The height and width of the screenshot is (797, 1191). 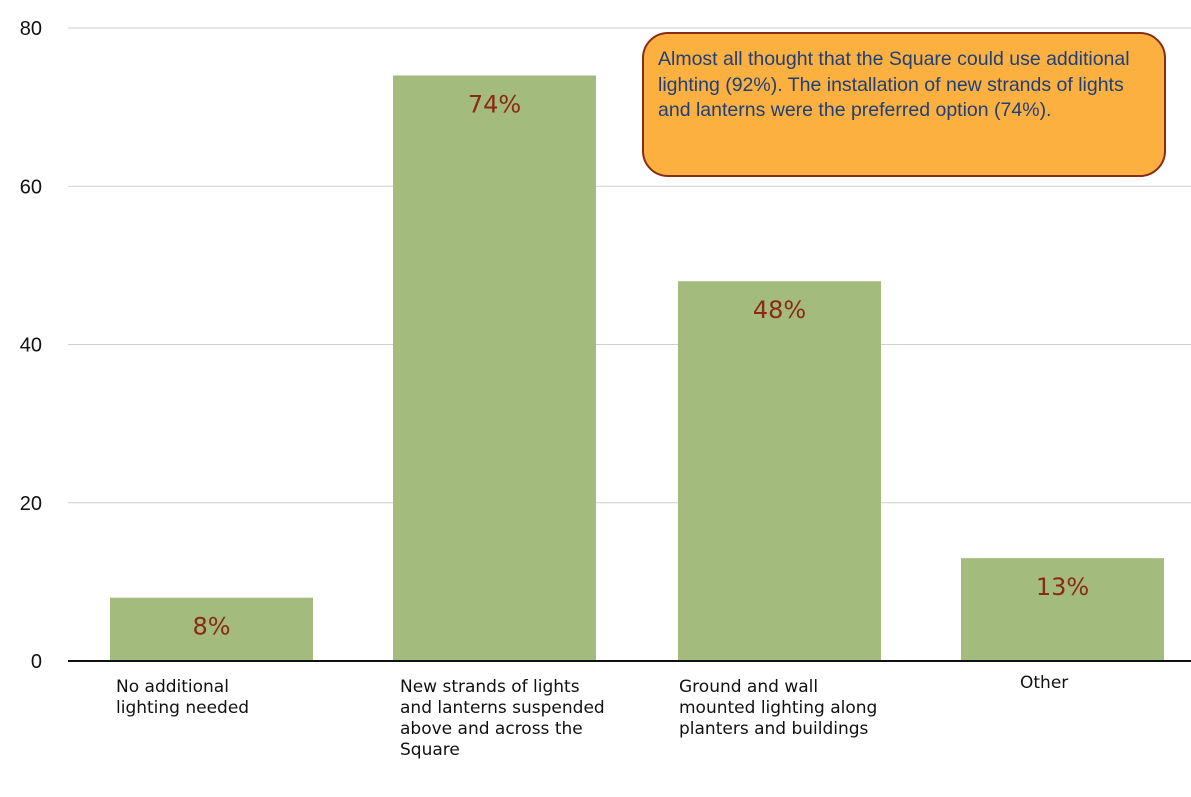 What do you see at coordinates (183, 697) in the screenshot?
I see `x-tick-label-no-additional-lighting: No additional lighting needed` at bounding box center [183, 697].